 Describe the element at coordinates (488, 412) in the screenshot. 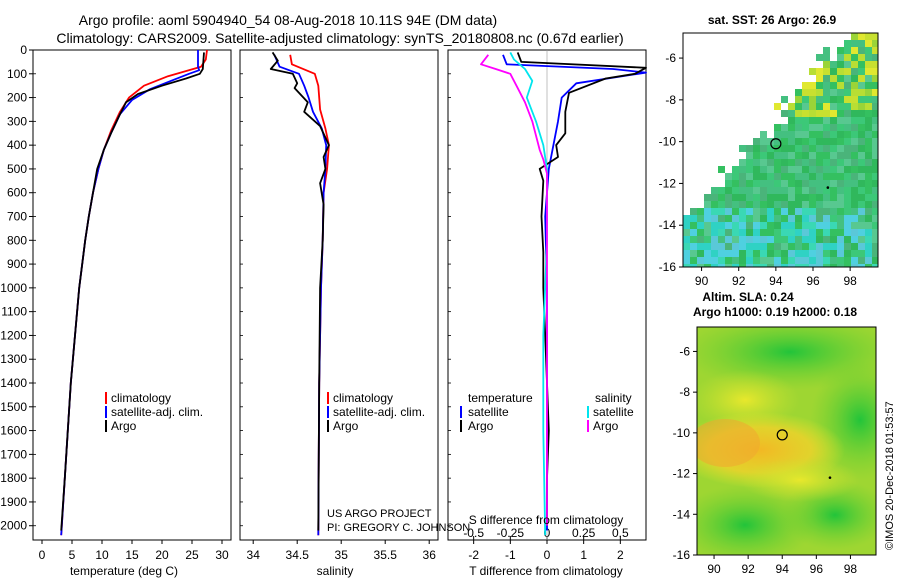

I see `legend-label-t-satellite: satellite` at that location.